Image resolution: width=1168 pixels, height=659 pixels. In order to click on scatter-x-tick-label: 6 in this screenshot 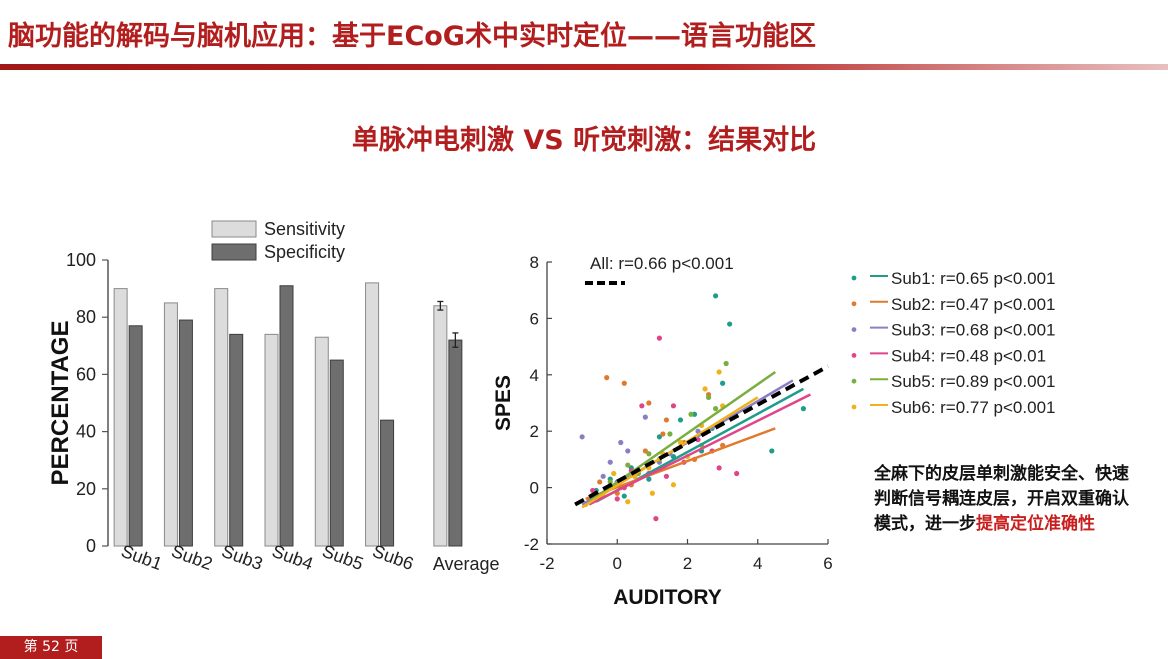, I will do `click(827, 563)`.